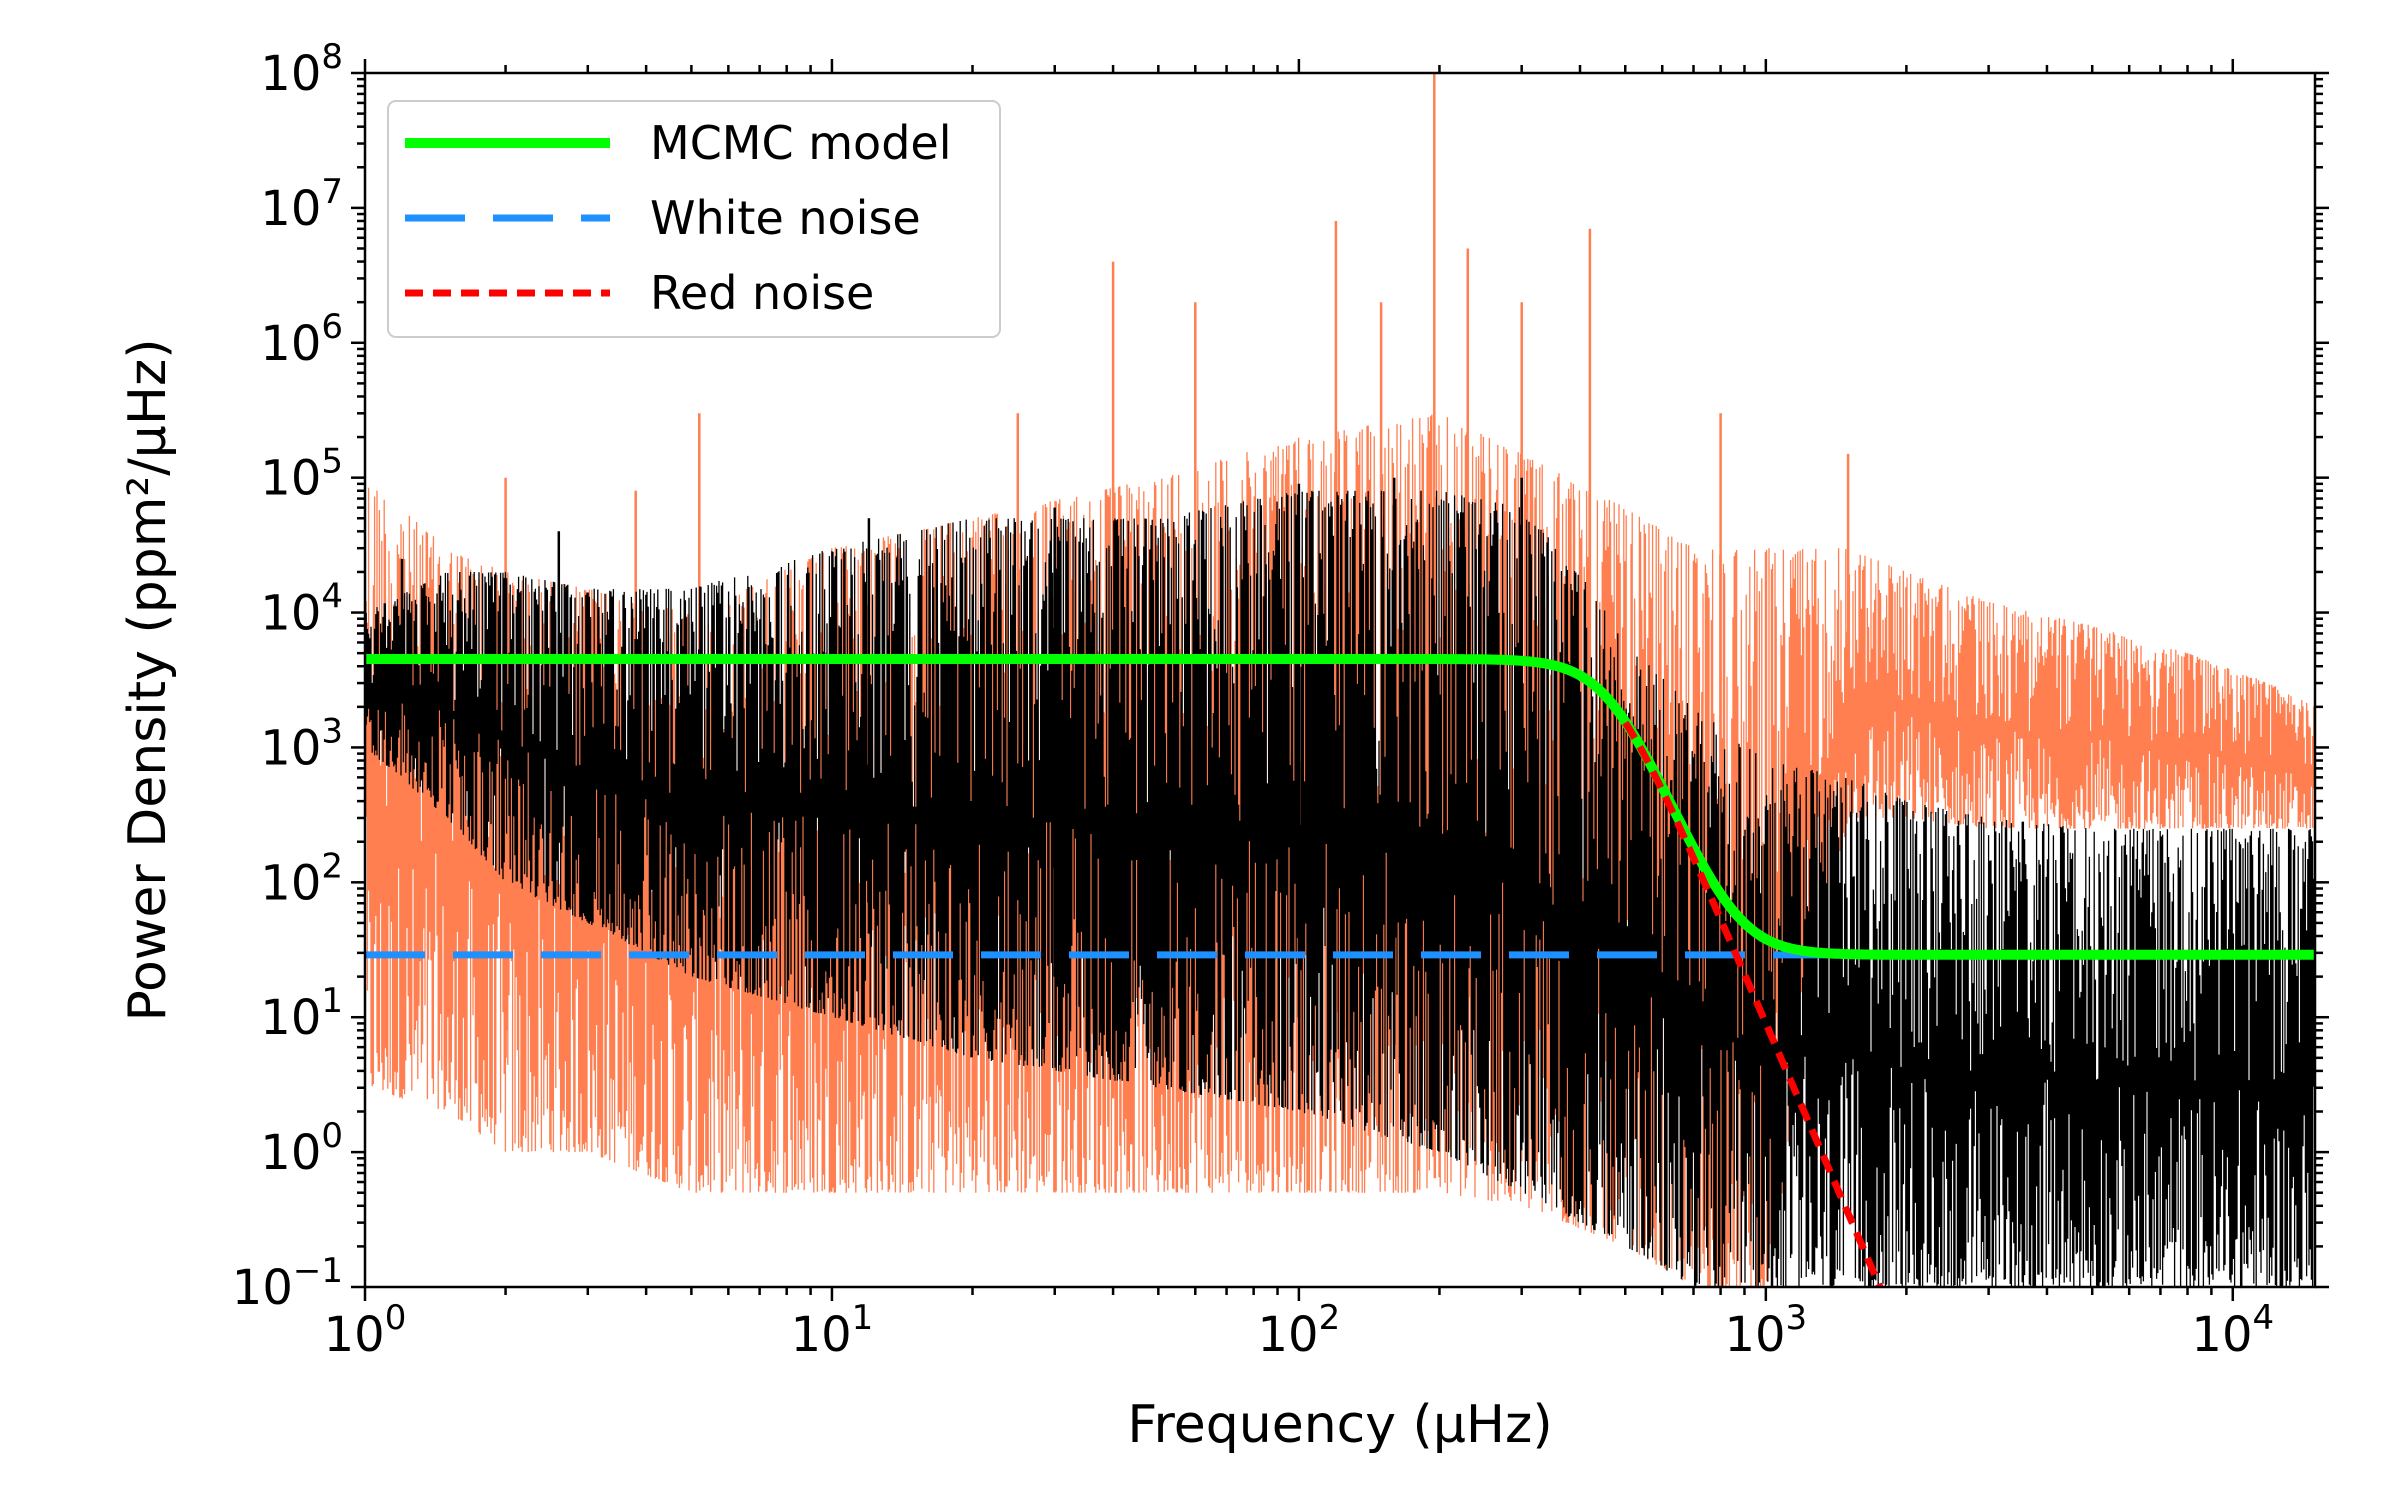  I want to click on x-tick-label-3: 10³, so click(1765, 1330).